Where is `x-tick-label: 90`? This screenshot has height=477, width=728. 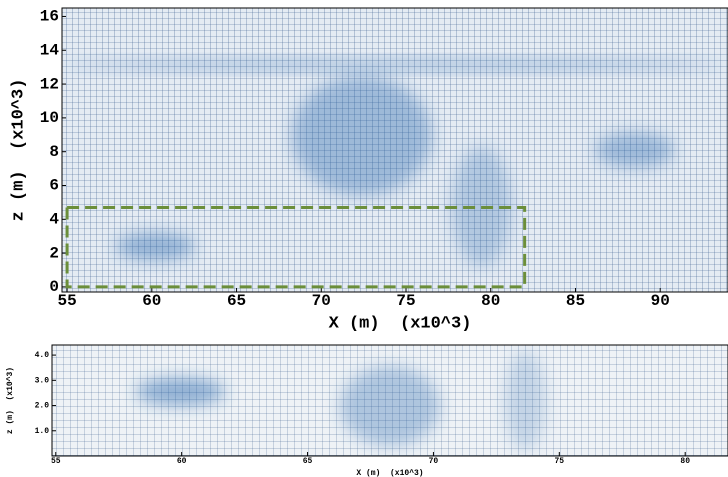 x-tick-label: 90 is located at coordinates (660, 301).